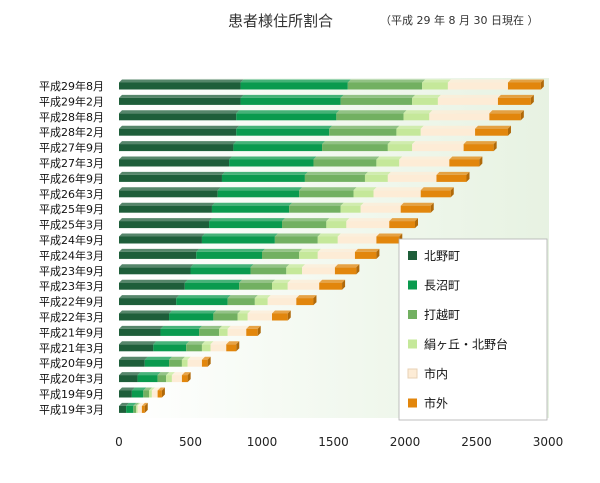  I want to click on legend-box, so click(473, 329).